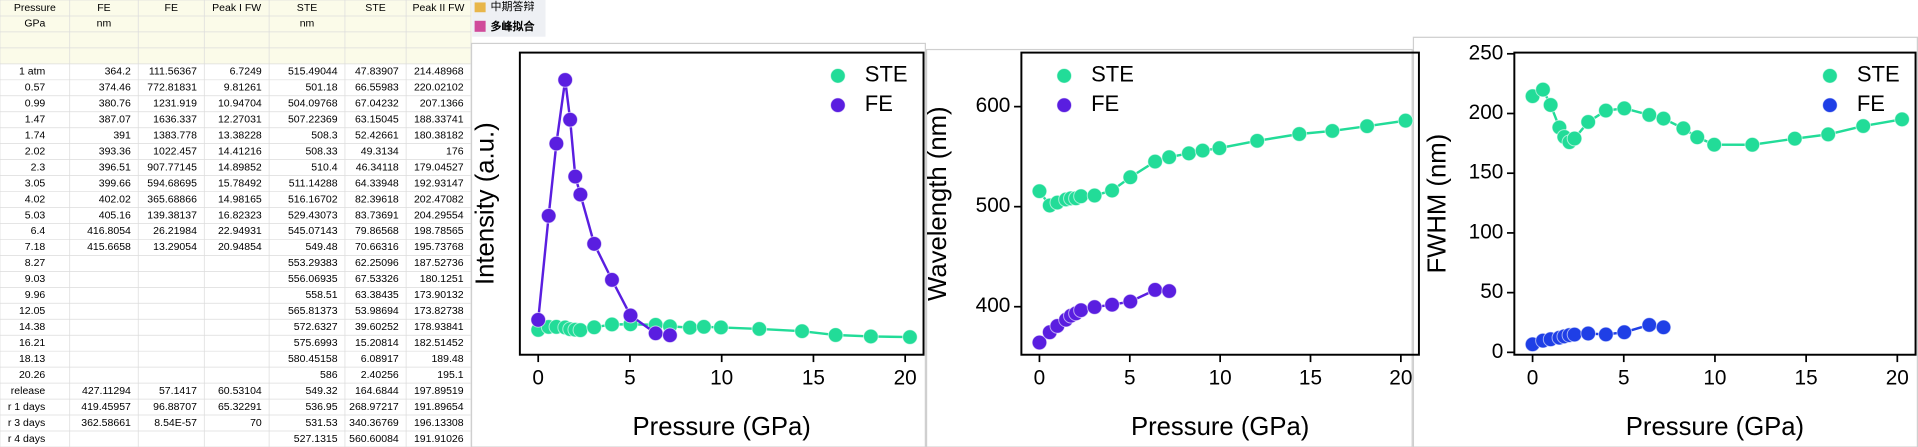  Describe the element at coordinates (486, 203) in the screenshot. I see `y-axis-label: Intensity (a.u.)` at that location.